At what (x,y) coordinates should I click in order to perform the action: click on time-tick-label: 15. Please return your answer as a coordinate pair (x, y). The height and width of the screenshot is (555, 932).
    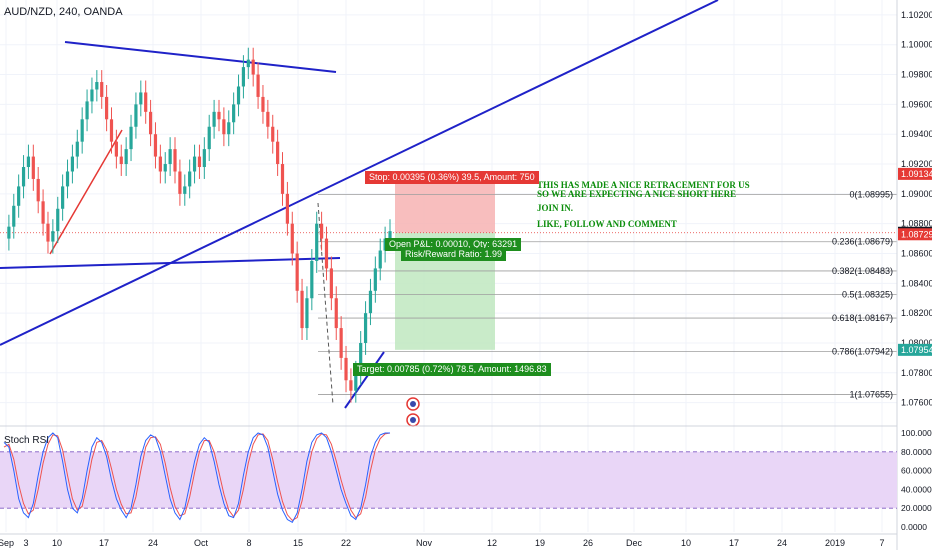
    Looking at the image, I should click on (298, 543).